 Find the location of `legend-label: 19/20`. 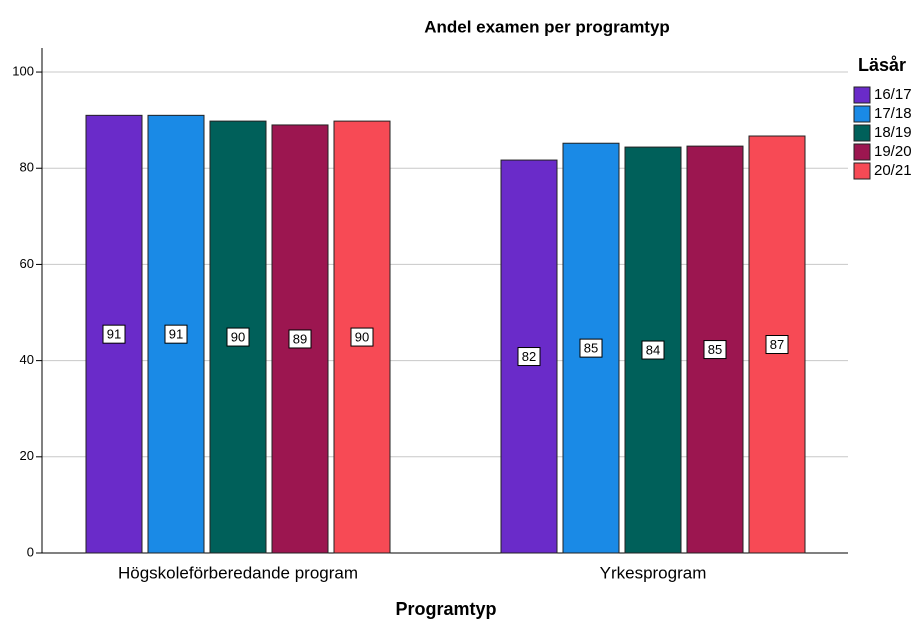

legend-label: 19/20 is located at coordinates (893, 151).